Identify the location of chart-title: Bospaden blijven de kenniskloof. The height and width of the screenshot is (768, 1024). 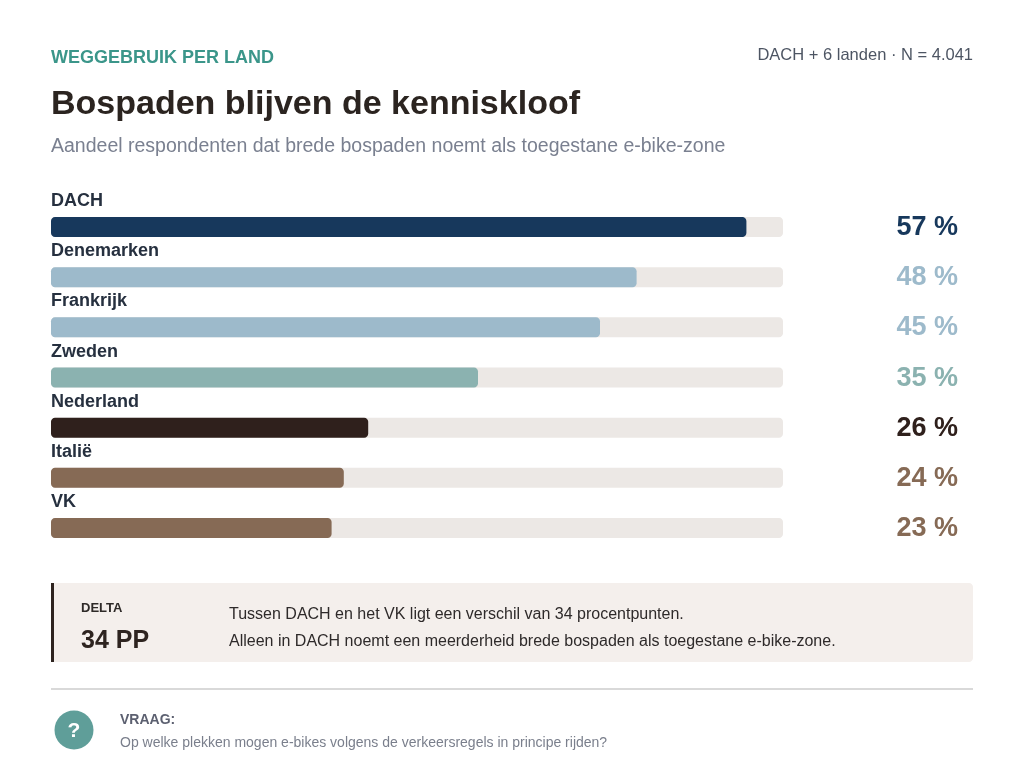
(316, 102).